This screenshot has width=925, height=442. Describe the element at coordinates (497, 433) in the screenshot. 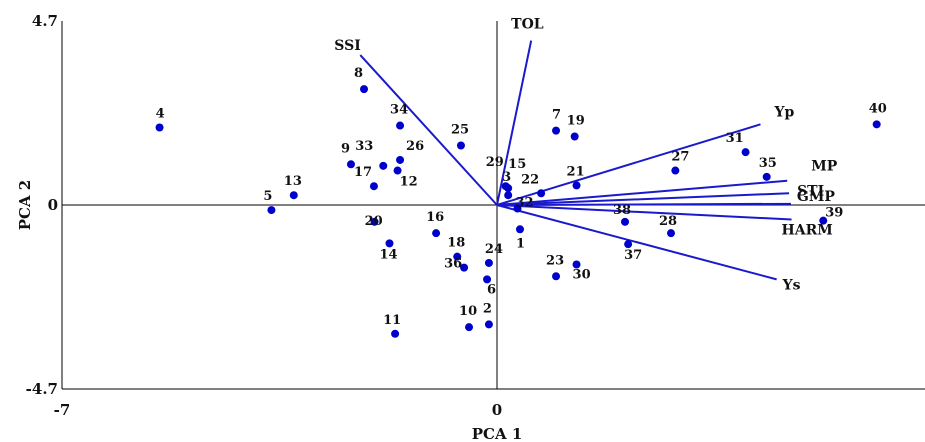

I see `x-axis-title: PCA 1` at that location.